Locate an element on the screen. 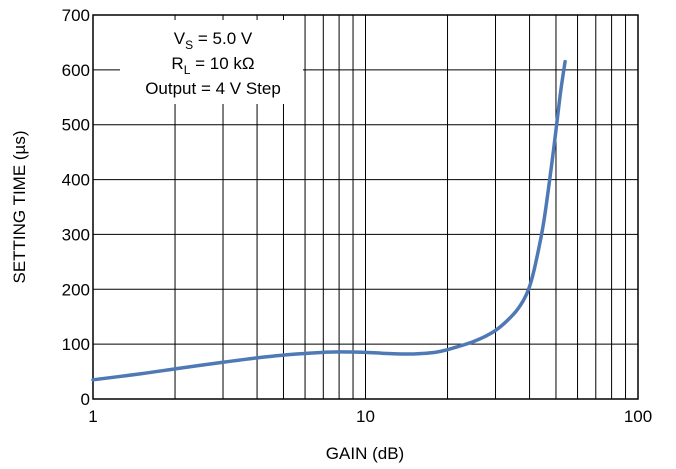 This screenshot has width=676, height=469. y-tick-label: 100 is located at coordinates (76, 344).